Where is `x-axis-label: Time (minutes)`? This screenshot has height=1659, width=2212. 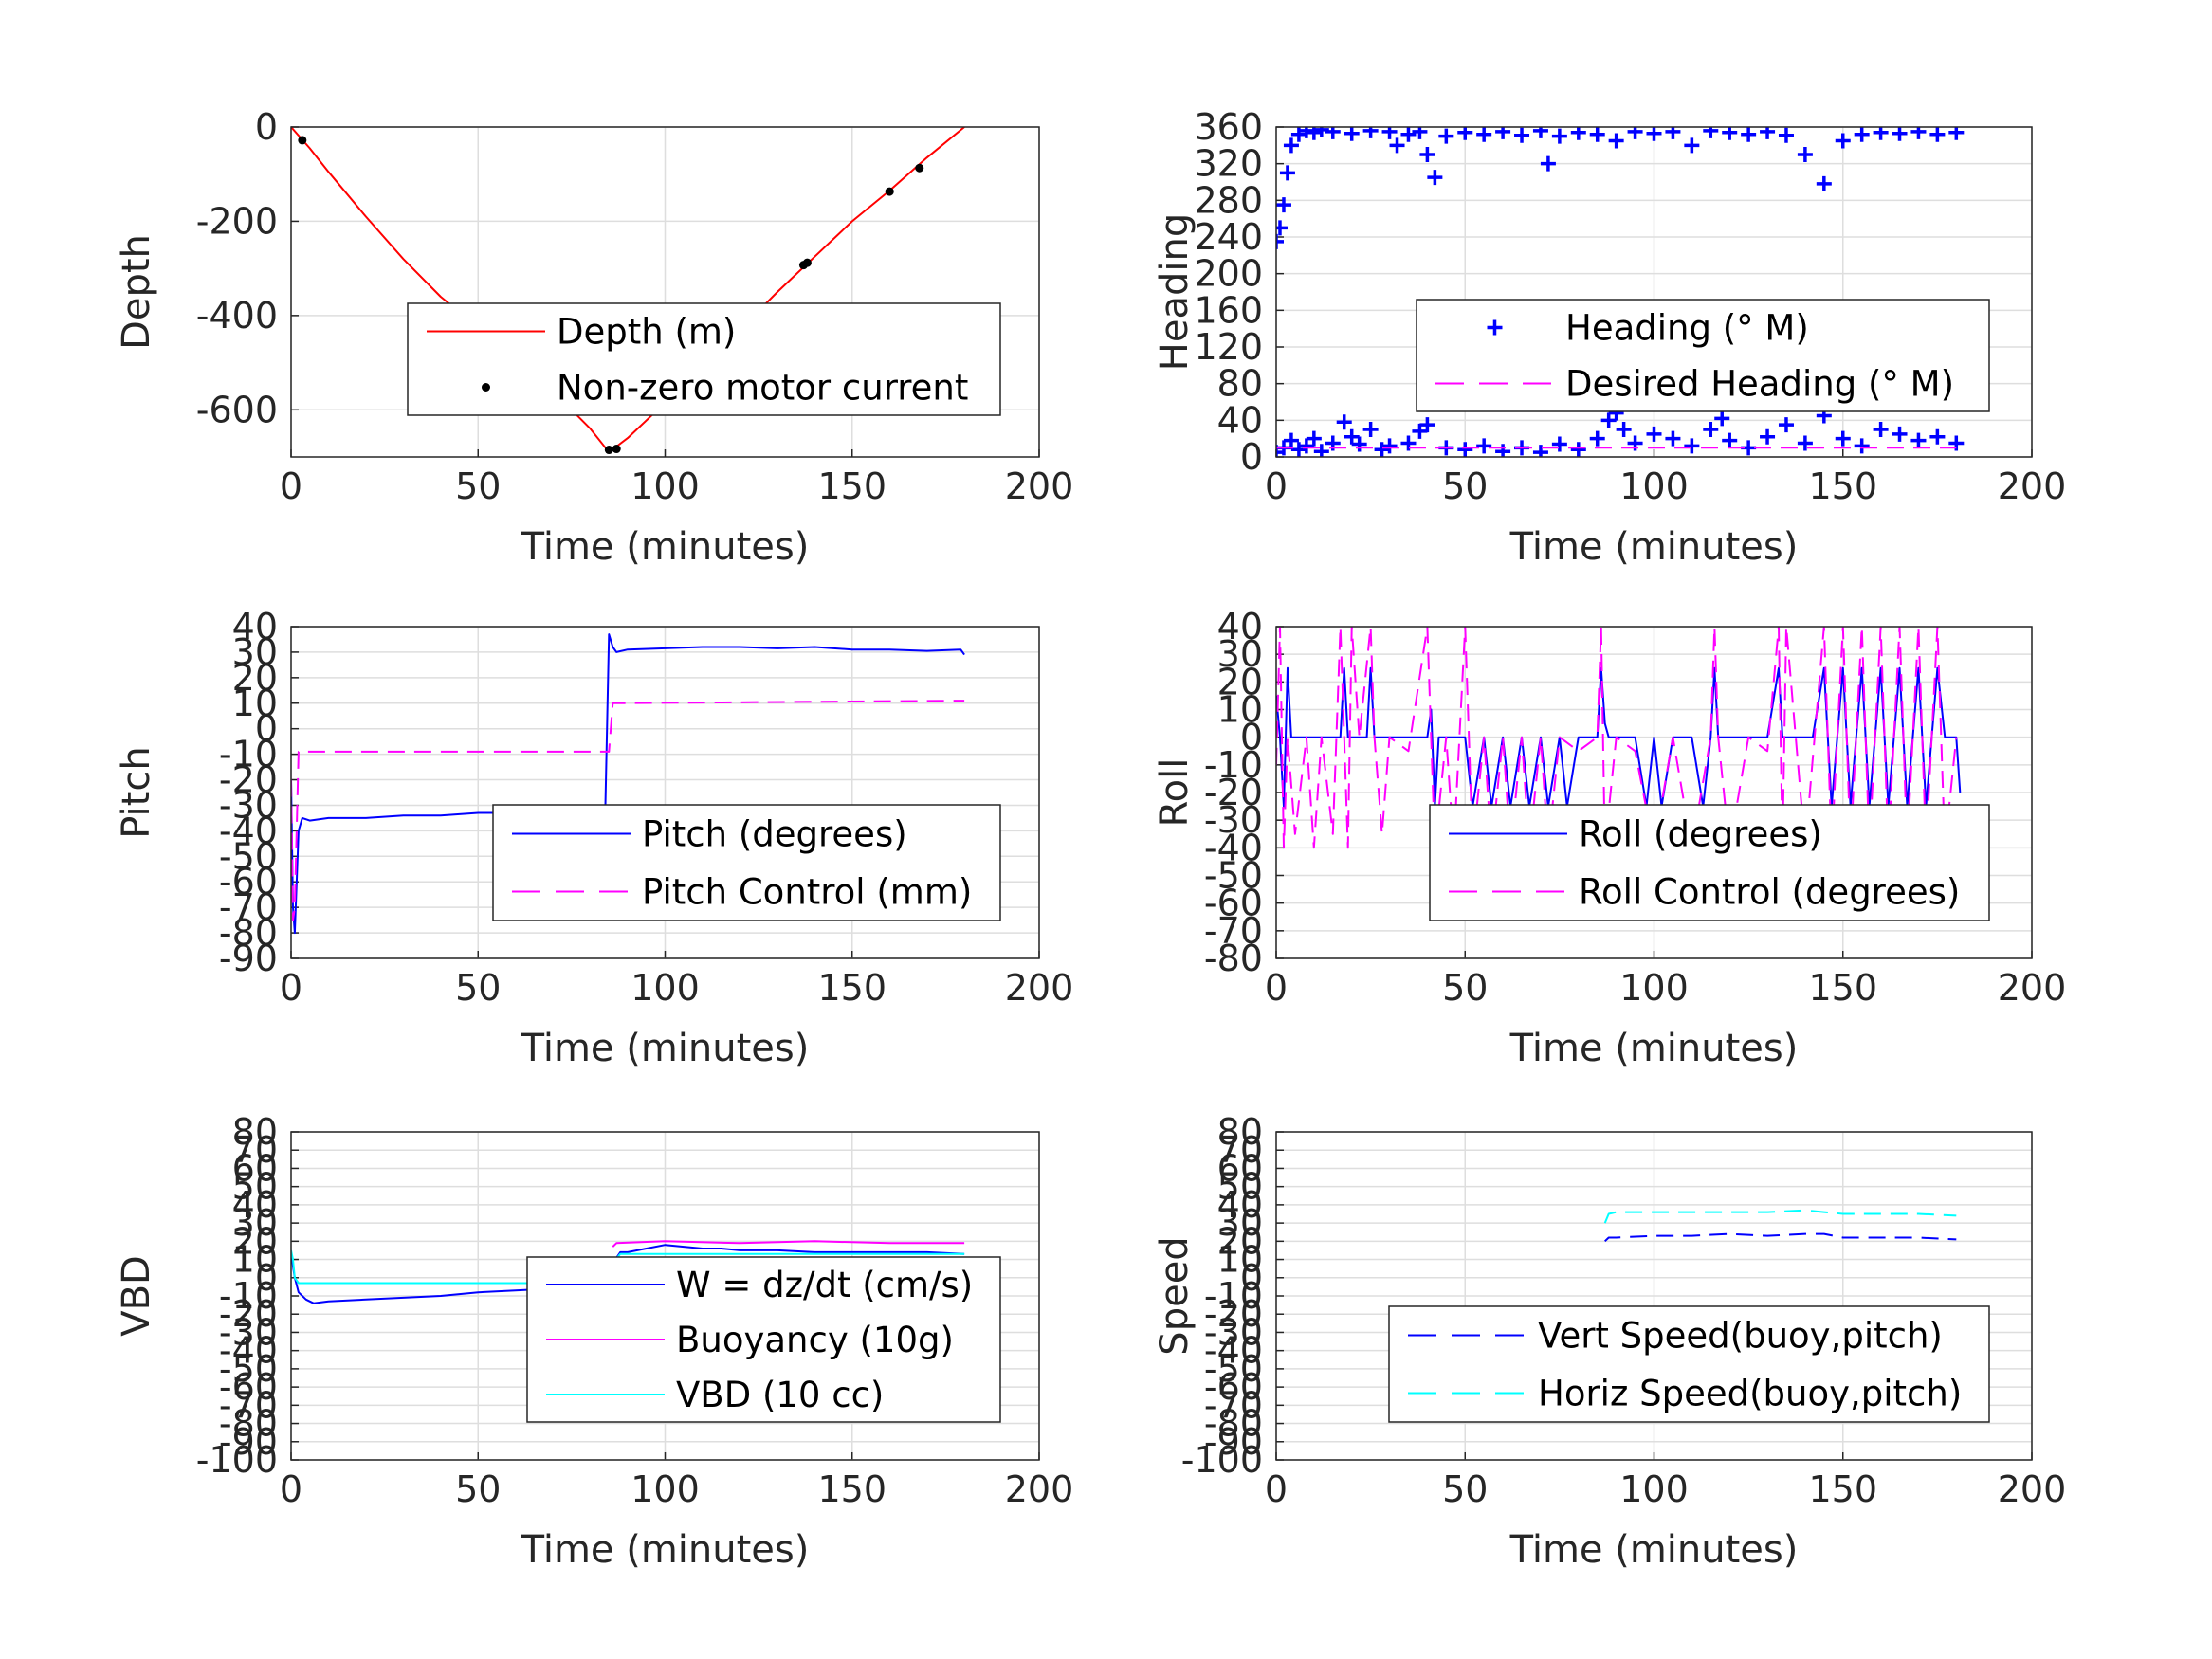
x-axis-label: Time (minutes) is located at coordinates (1654, 547).